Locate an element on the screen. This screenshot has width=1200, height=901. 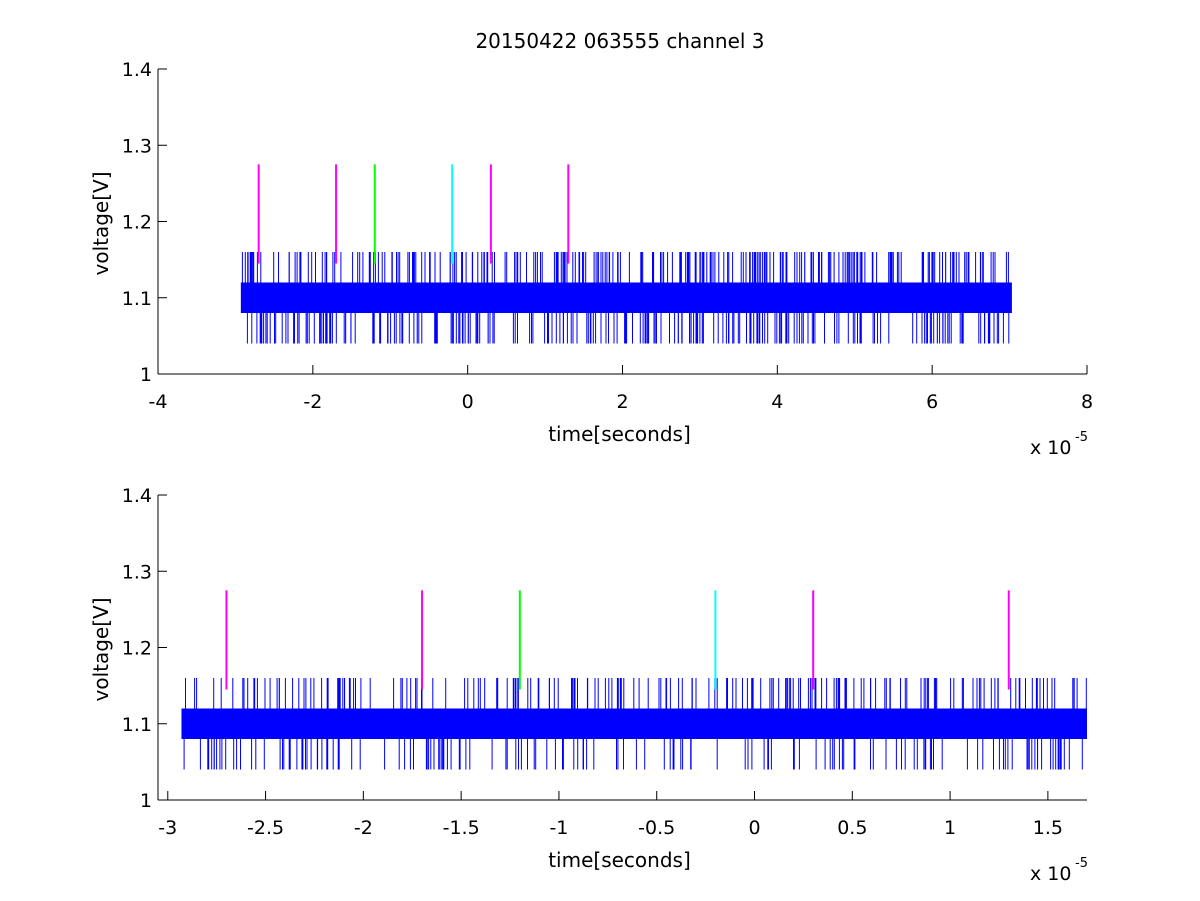
bottom-x-multiplier: x 10 is located at coordinates (1050, 874).